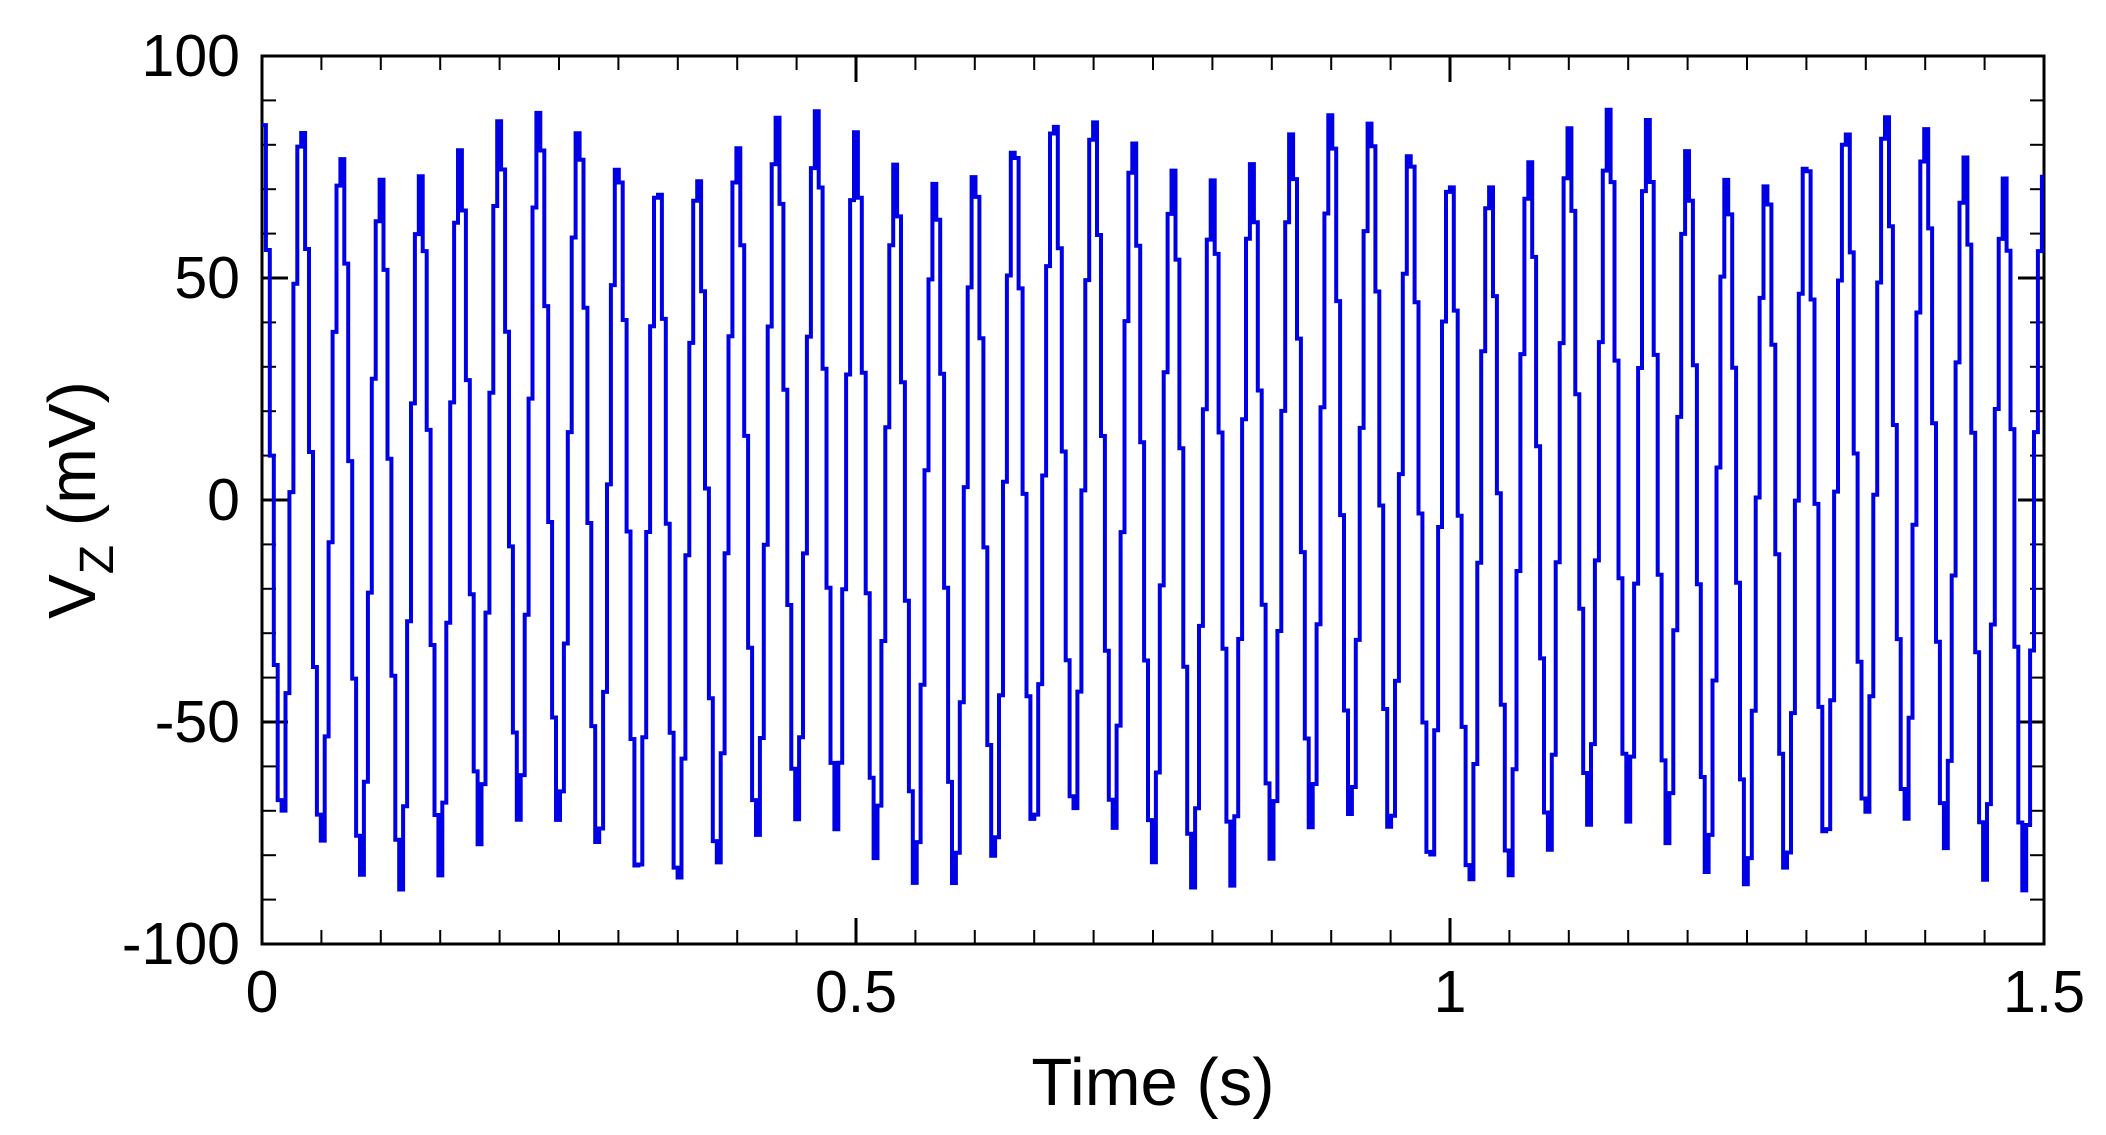 This screenshot has width=2106, height=1135. I want to click on x-tick-label: 0, so click(262, 992).